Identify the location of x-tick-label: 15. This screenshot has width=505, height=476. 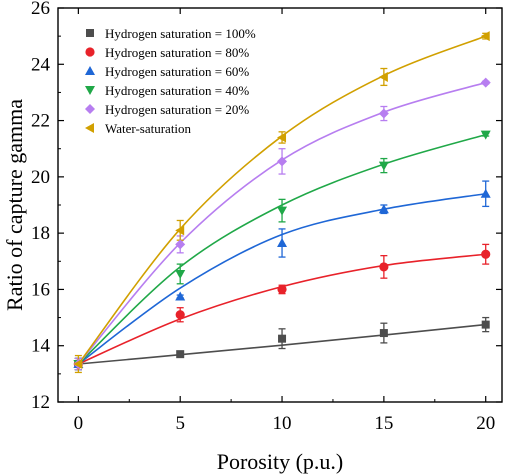
(383, 423).